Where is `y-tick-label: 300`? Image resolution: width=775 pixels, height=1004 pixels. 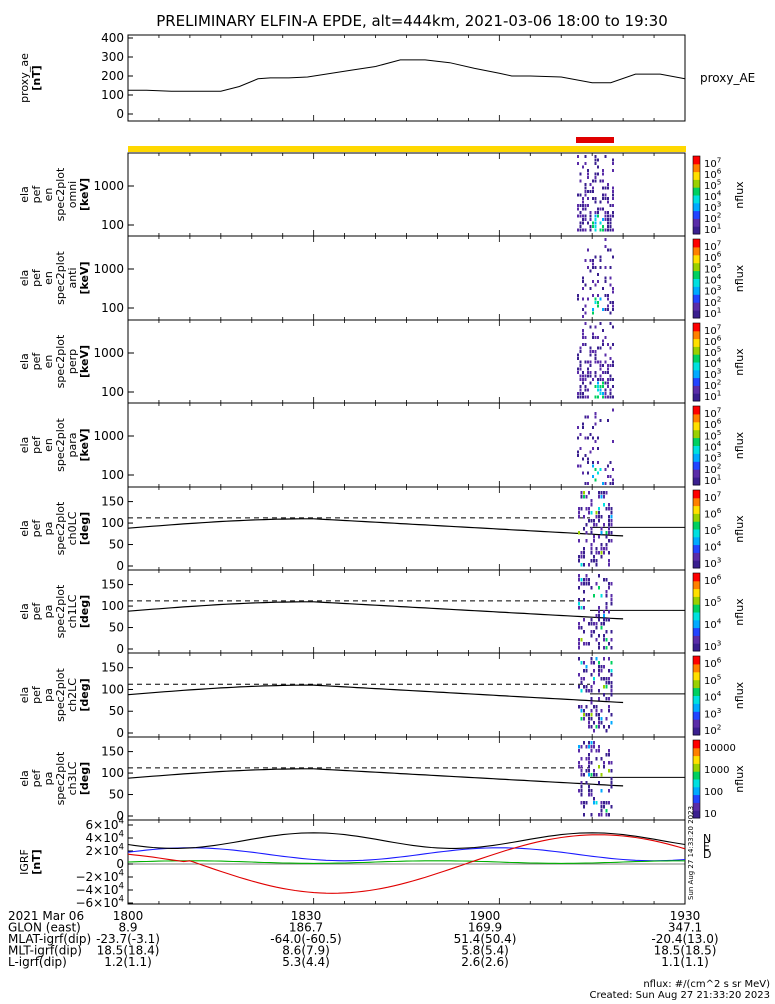 y-tick-label: 300 is located at coordinates (112, 57).